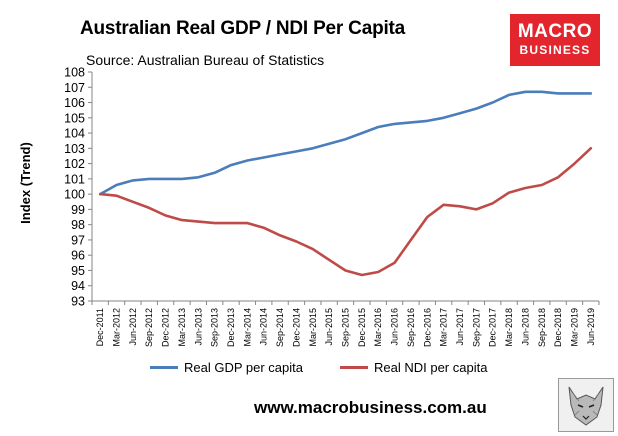 Image resolution: width=618 pixels, height=436 pixels. Describe the element at coordinates (555, 50) in the screenshot. I see `logo-line-2: BUSINESS` at that location.